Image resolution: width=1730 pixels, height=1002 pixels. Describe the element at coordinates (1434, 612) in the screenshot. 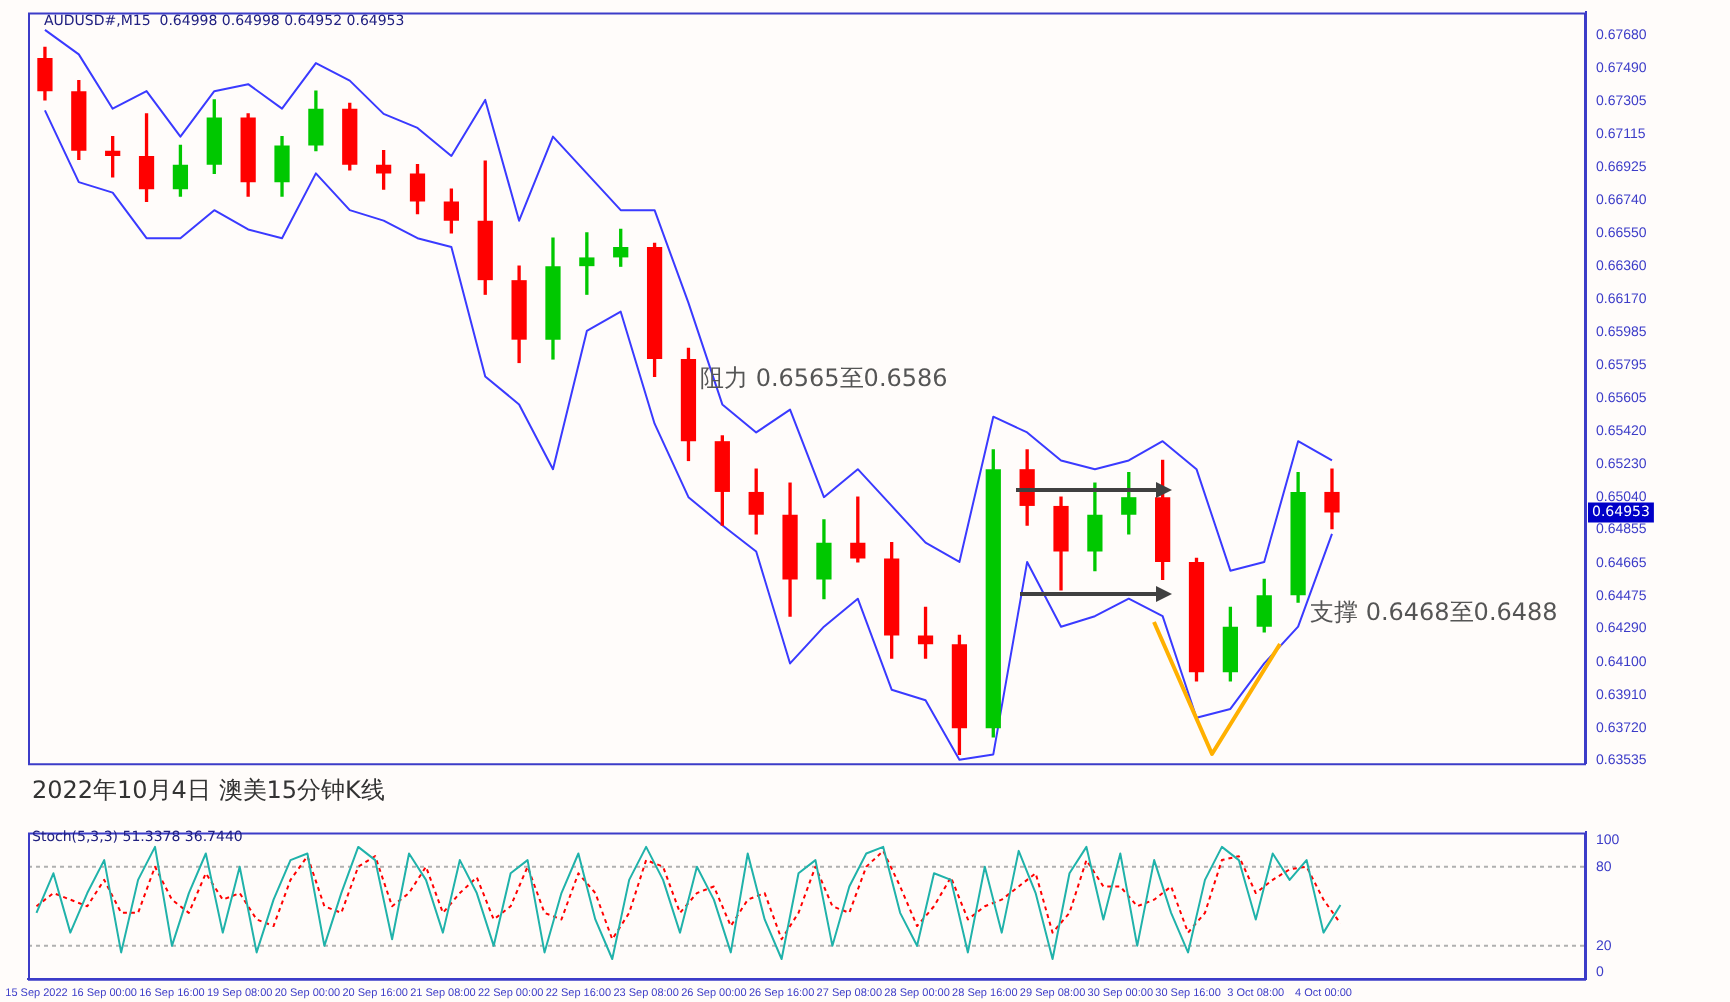

I see `annotation: 支撑 0.6468至0.6488` at that location.